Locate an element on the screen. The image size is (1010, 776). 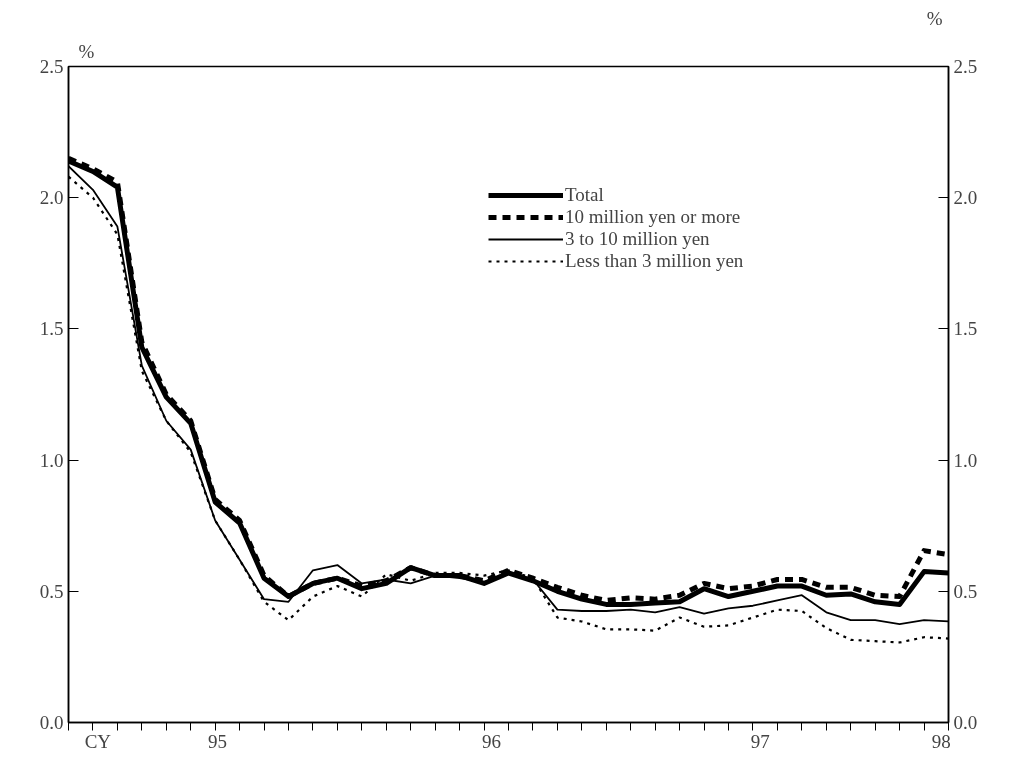
text: 95 is located at coordinates (218, 741).